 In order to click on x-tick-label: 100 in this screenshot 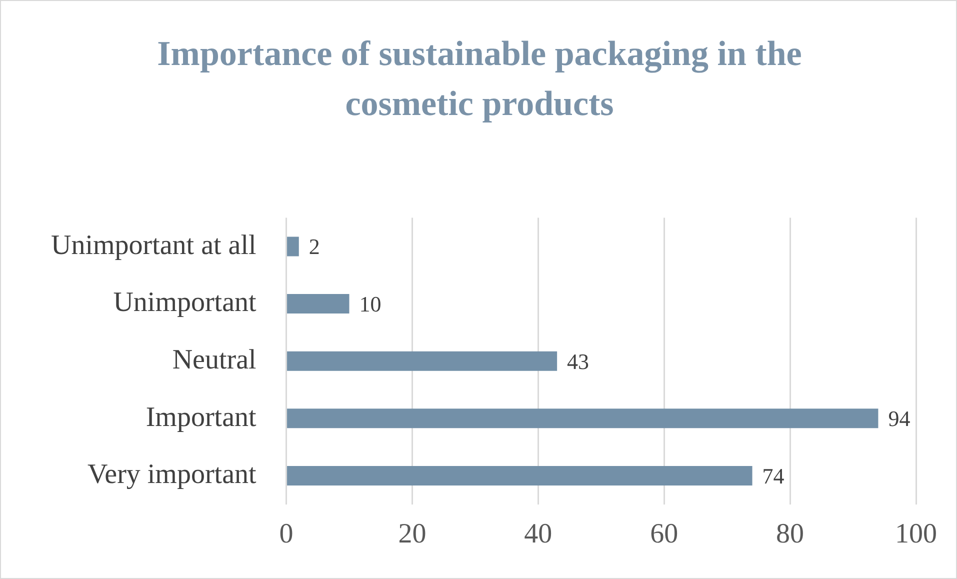, I will do `click(916, 534)`.